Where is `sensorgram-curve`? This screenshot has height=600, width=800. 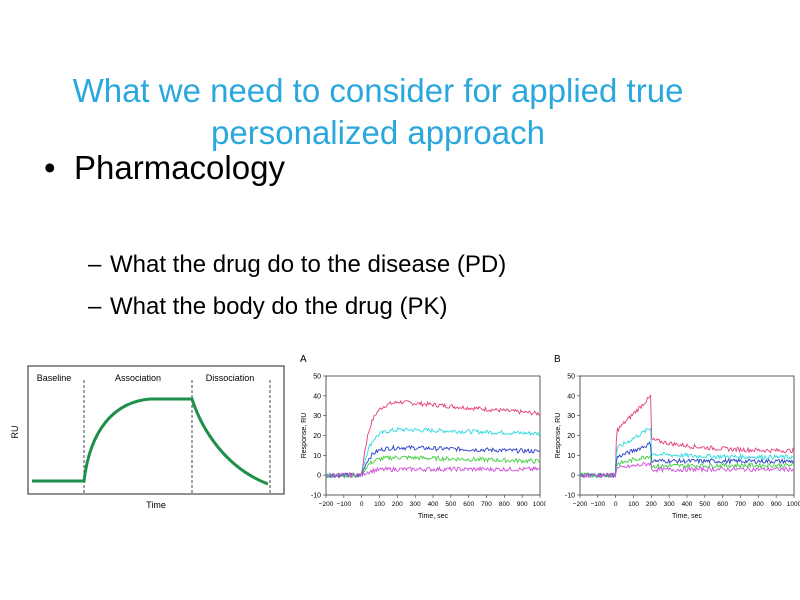 sensorgram-curve is located at coordinates (150, 441).